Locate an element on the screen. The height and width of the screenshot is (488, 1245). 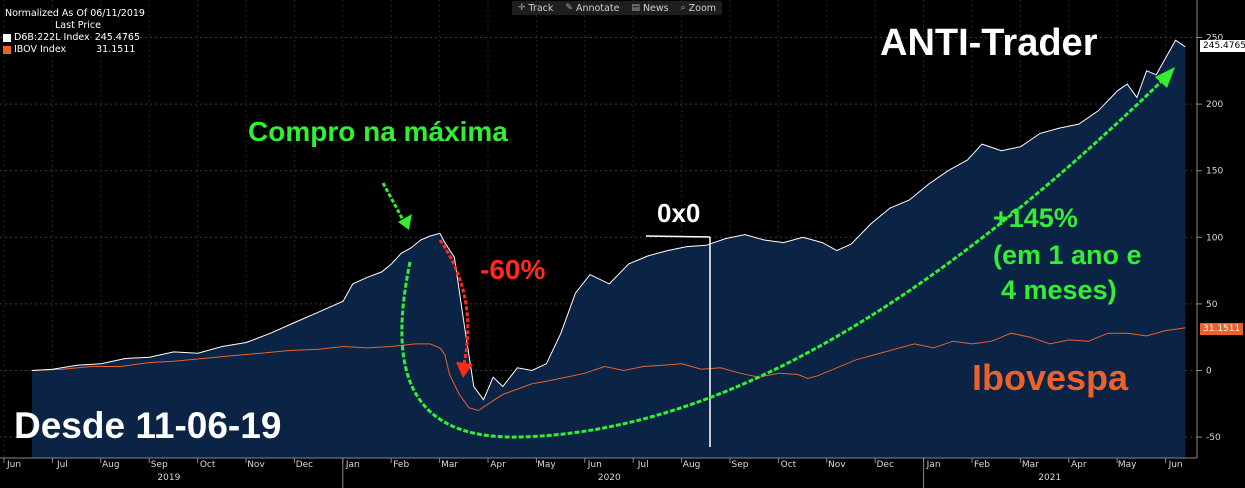
news-button: ▤ News is located at coordinates (649, 8).